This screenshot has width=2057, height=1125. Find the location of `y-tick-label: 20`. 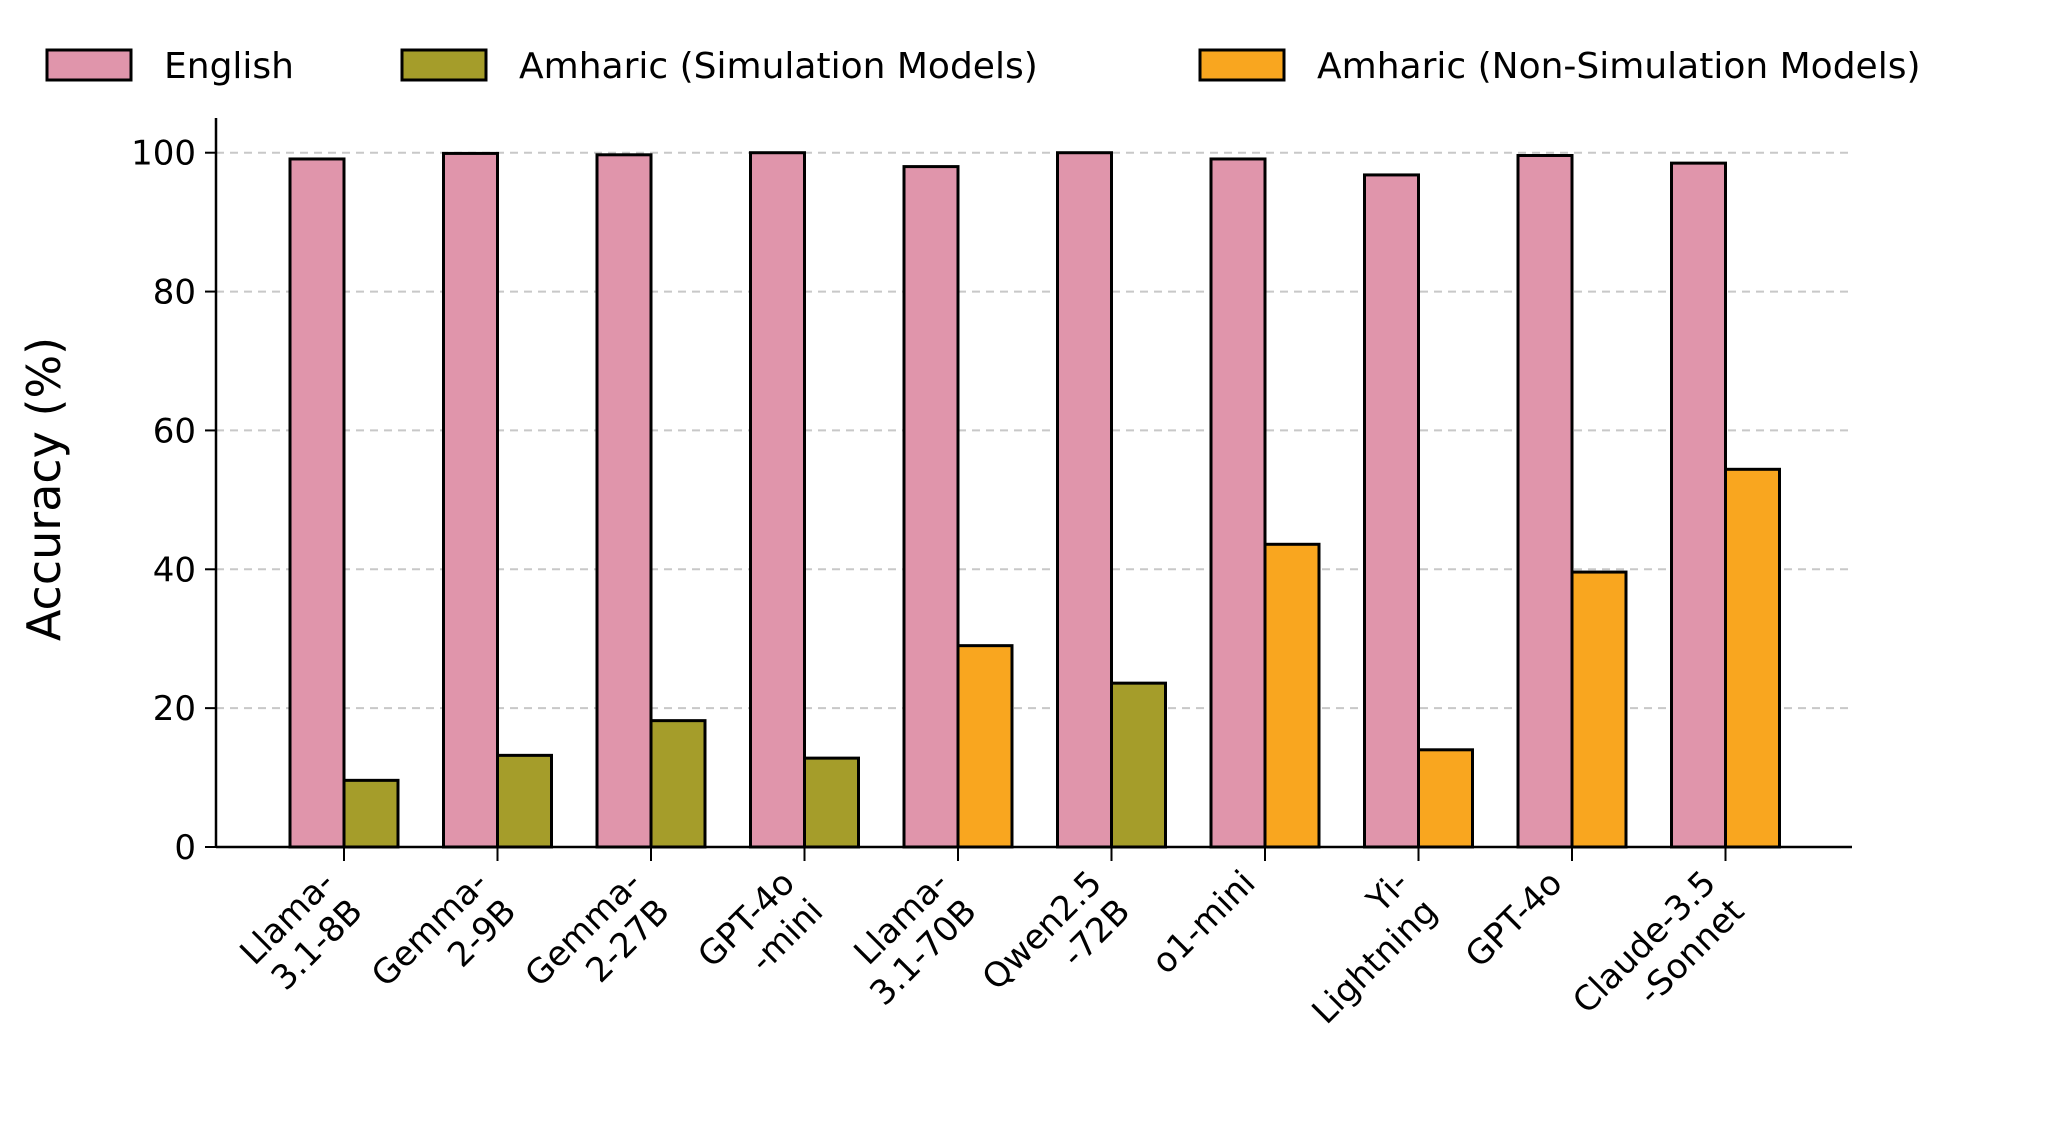

y-tick-label: 20 is located at coordinates (174, 709).